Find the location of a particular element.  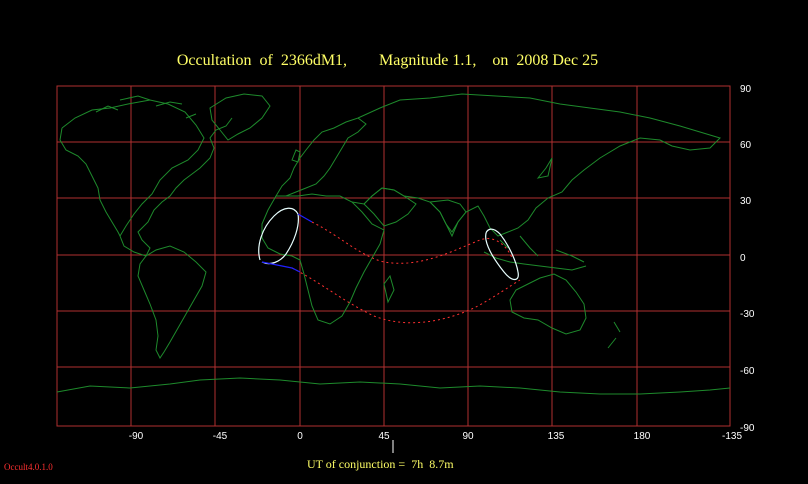

coast-alaska is located at coordinates (90, 182).